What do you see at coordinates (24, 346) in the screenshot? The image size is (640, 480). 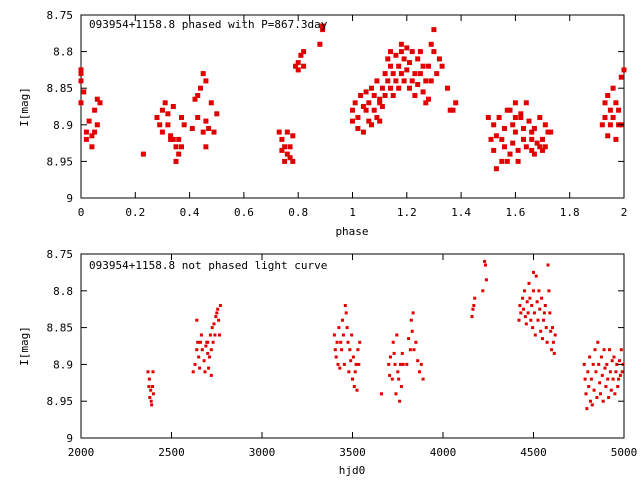 I see `unphased-y-axis-label: I[mag]` at bounding box center [24, 346].